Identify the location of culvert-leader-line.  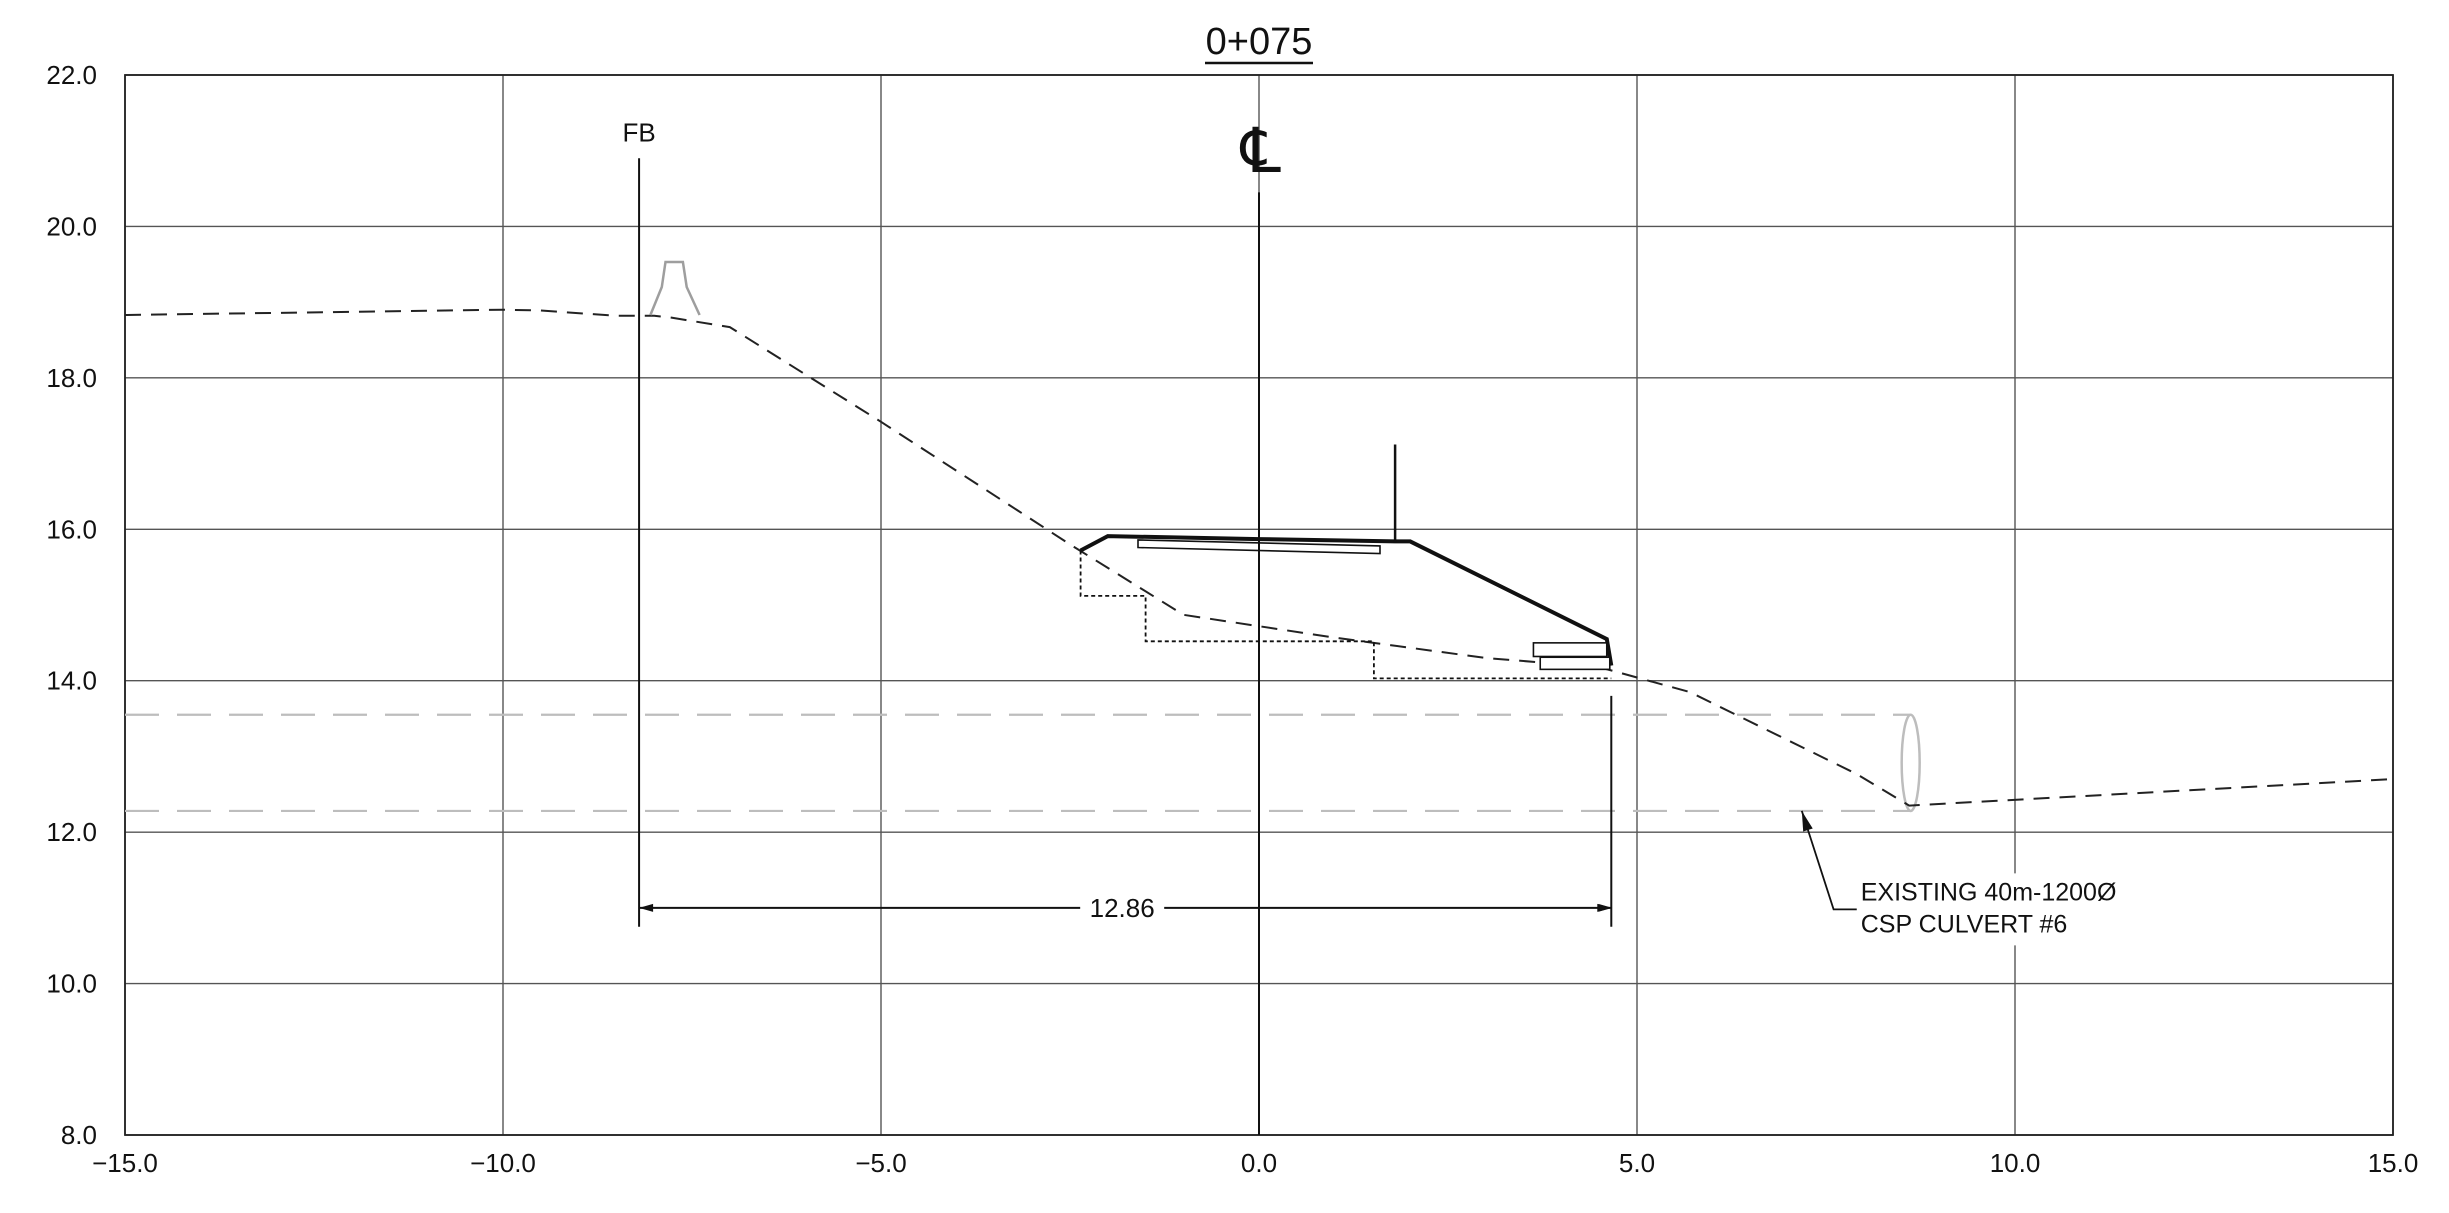
(1829, 860).